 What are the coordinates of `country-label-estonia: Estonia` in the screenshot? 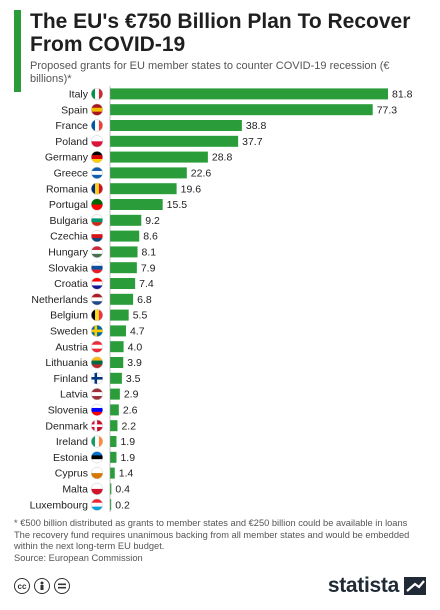 It's located at (70, 458).